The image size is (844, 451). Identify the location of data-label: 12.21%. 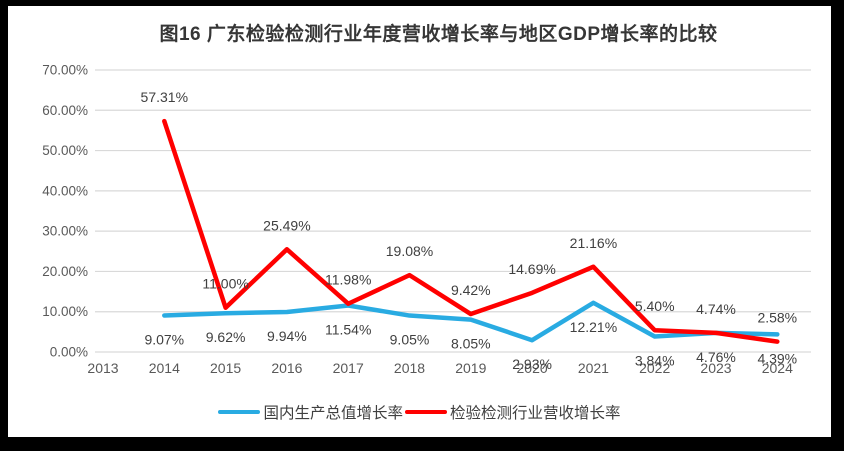
(593, 327).